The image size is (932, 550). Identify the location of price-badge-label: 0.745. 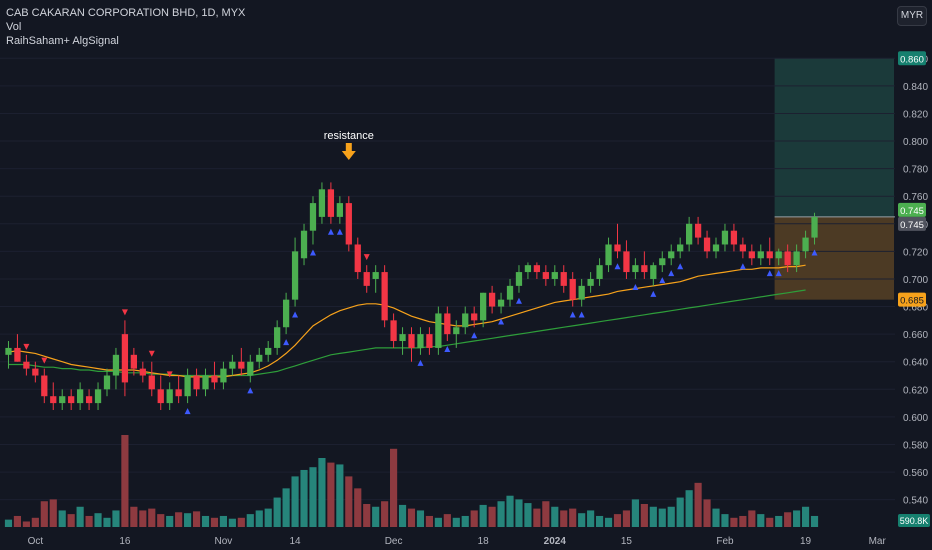
(912, 211).